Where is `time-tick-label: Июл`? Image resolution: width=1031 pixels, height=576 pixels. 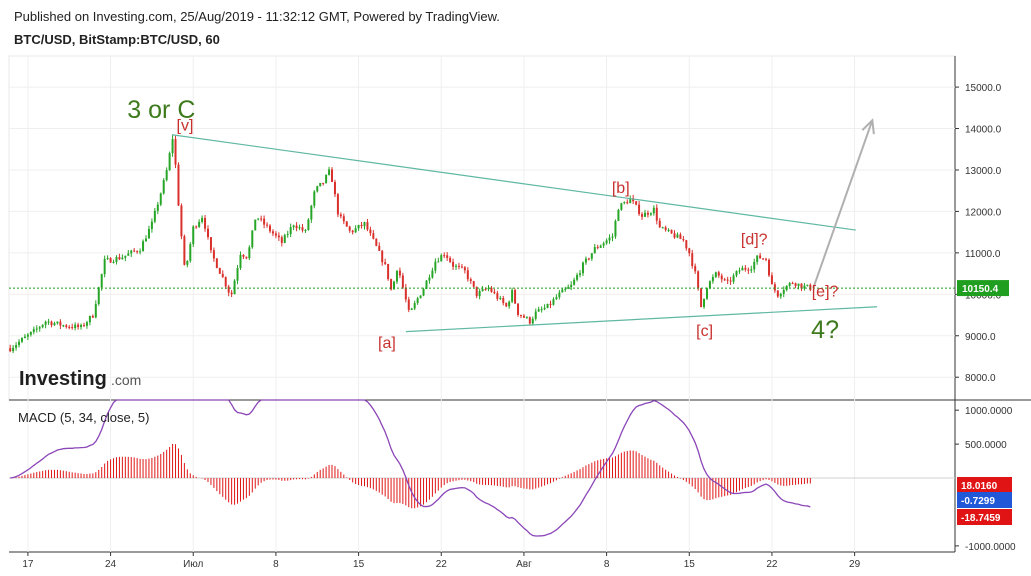 time-tick-label: Июл is located at coordinates (193, 564).